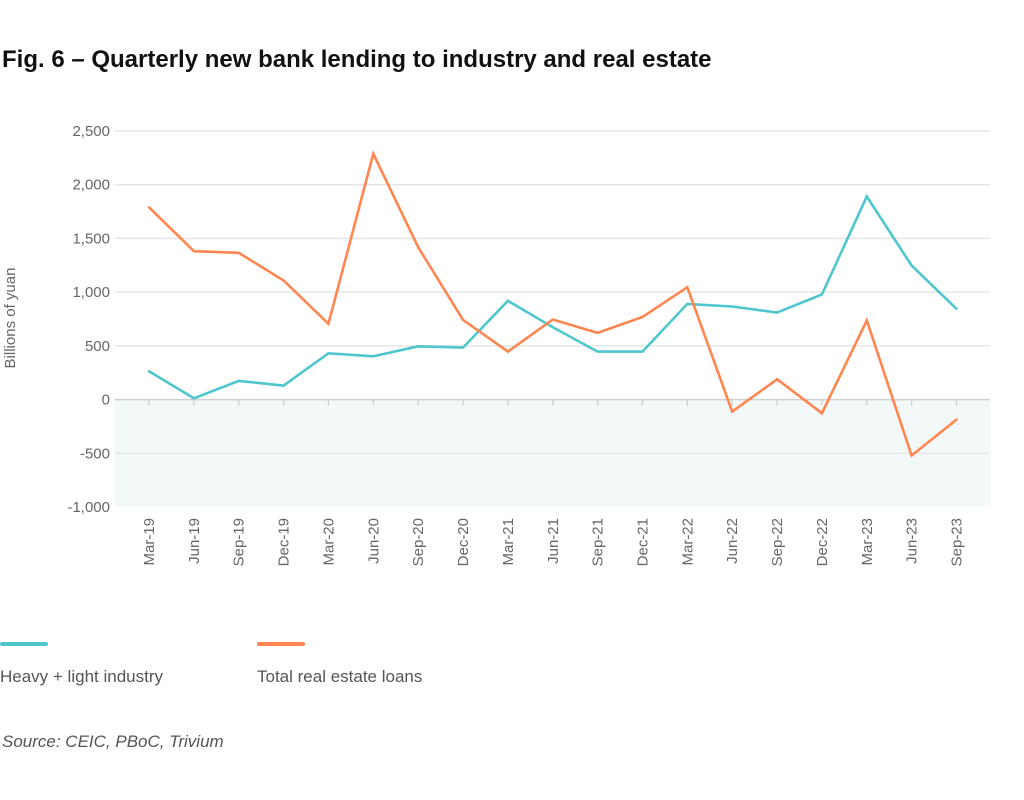 This screenshot has width=1024, height=800. Describe the element at coordinates (239, 542) in the screenshot. I see `x-tick-label: Sep-19` at that location.